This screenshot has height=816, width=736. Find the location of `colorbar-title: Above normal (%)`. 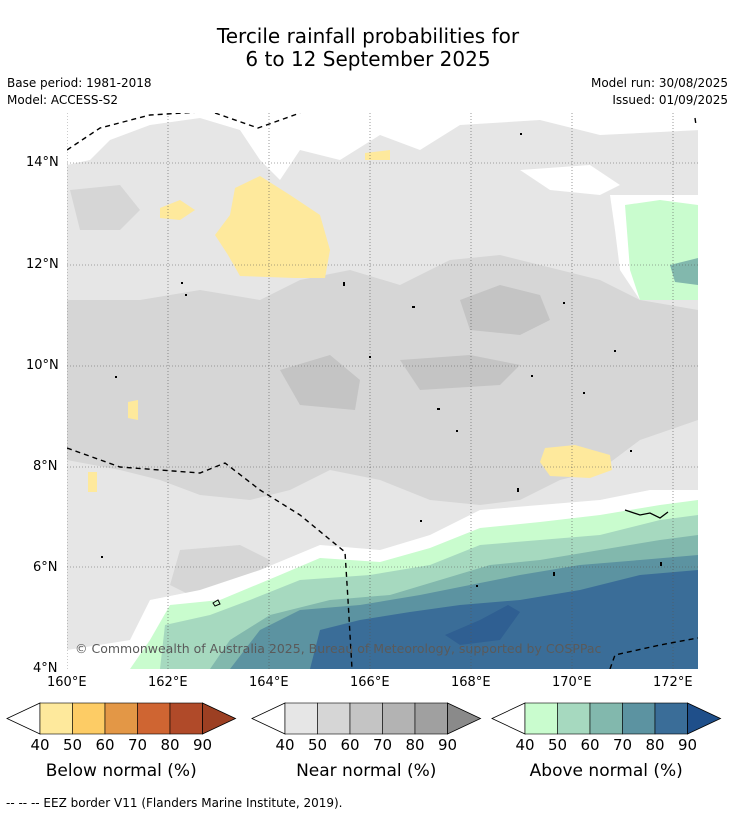

colorbar-title: Above normal (%) is located at coordinates (606, 771).